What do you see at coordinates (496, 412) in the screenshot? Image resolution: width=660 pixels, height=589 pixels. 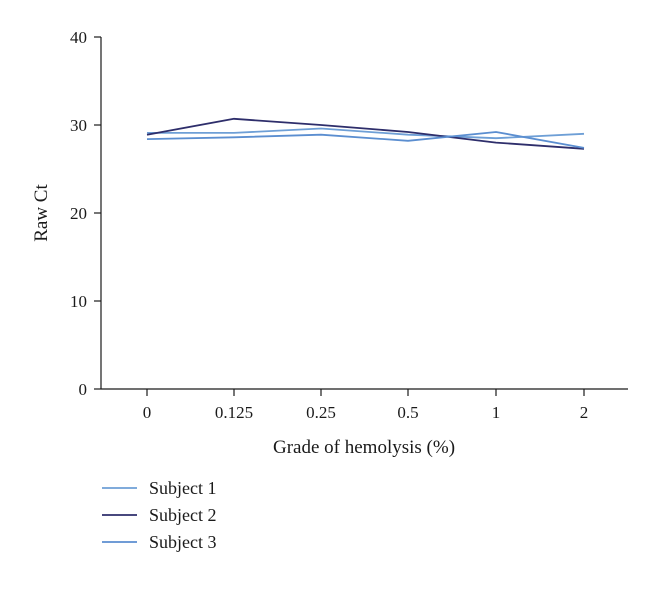 I see `x-tick-label: 1` at bounding box center [496, 412].